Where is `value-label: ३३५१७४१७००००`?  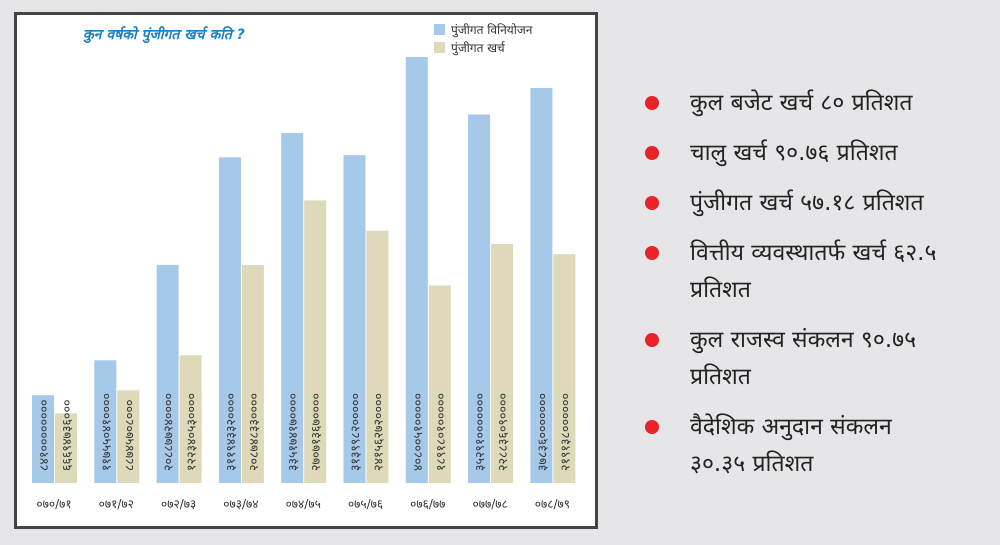 value-label: ३३५१७४१७०००० is located at coordinates (292, 432).